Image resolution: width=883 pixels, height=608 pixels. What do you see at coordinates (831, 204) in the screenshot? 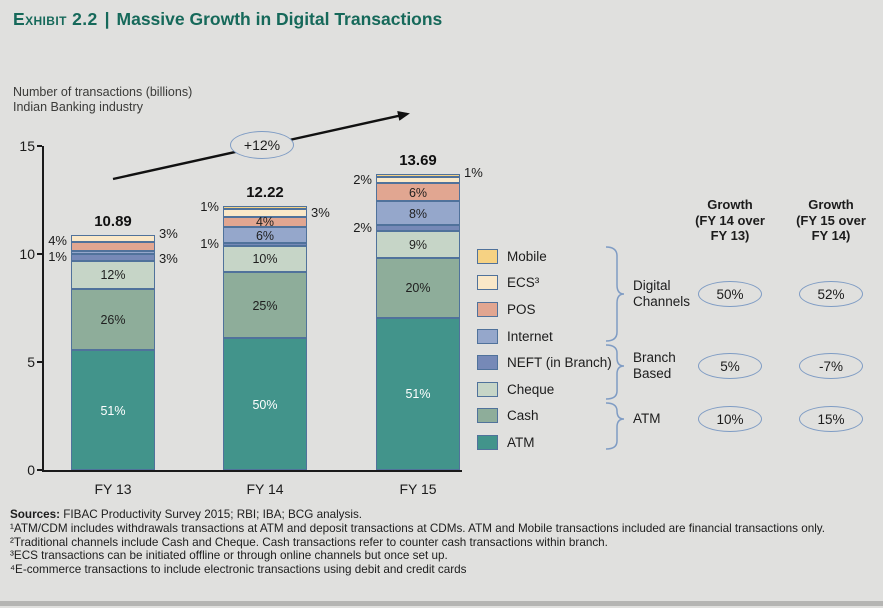
I see `growth-header-col2-line1: Growth` at bounding box center [831, 204].